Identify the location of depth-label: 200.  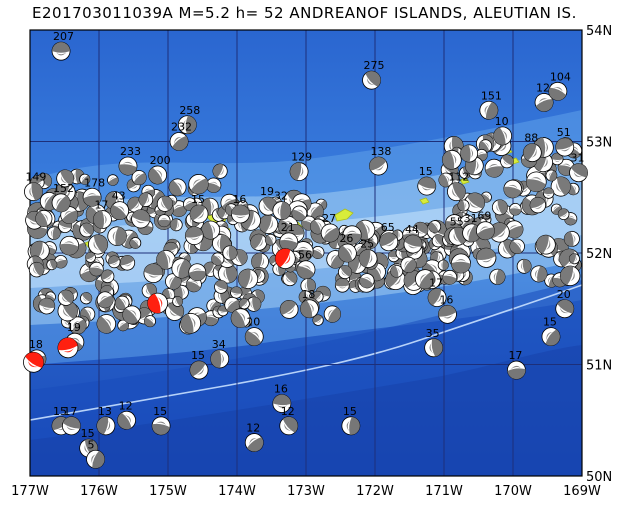
(160, 160).